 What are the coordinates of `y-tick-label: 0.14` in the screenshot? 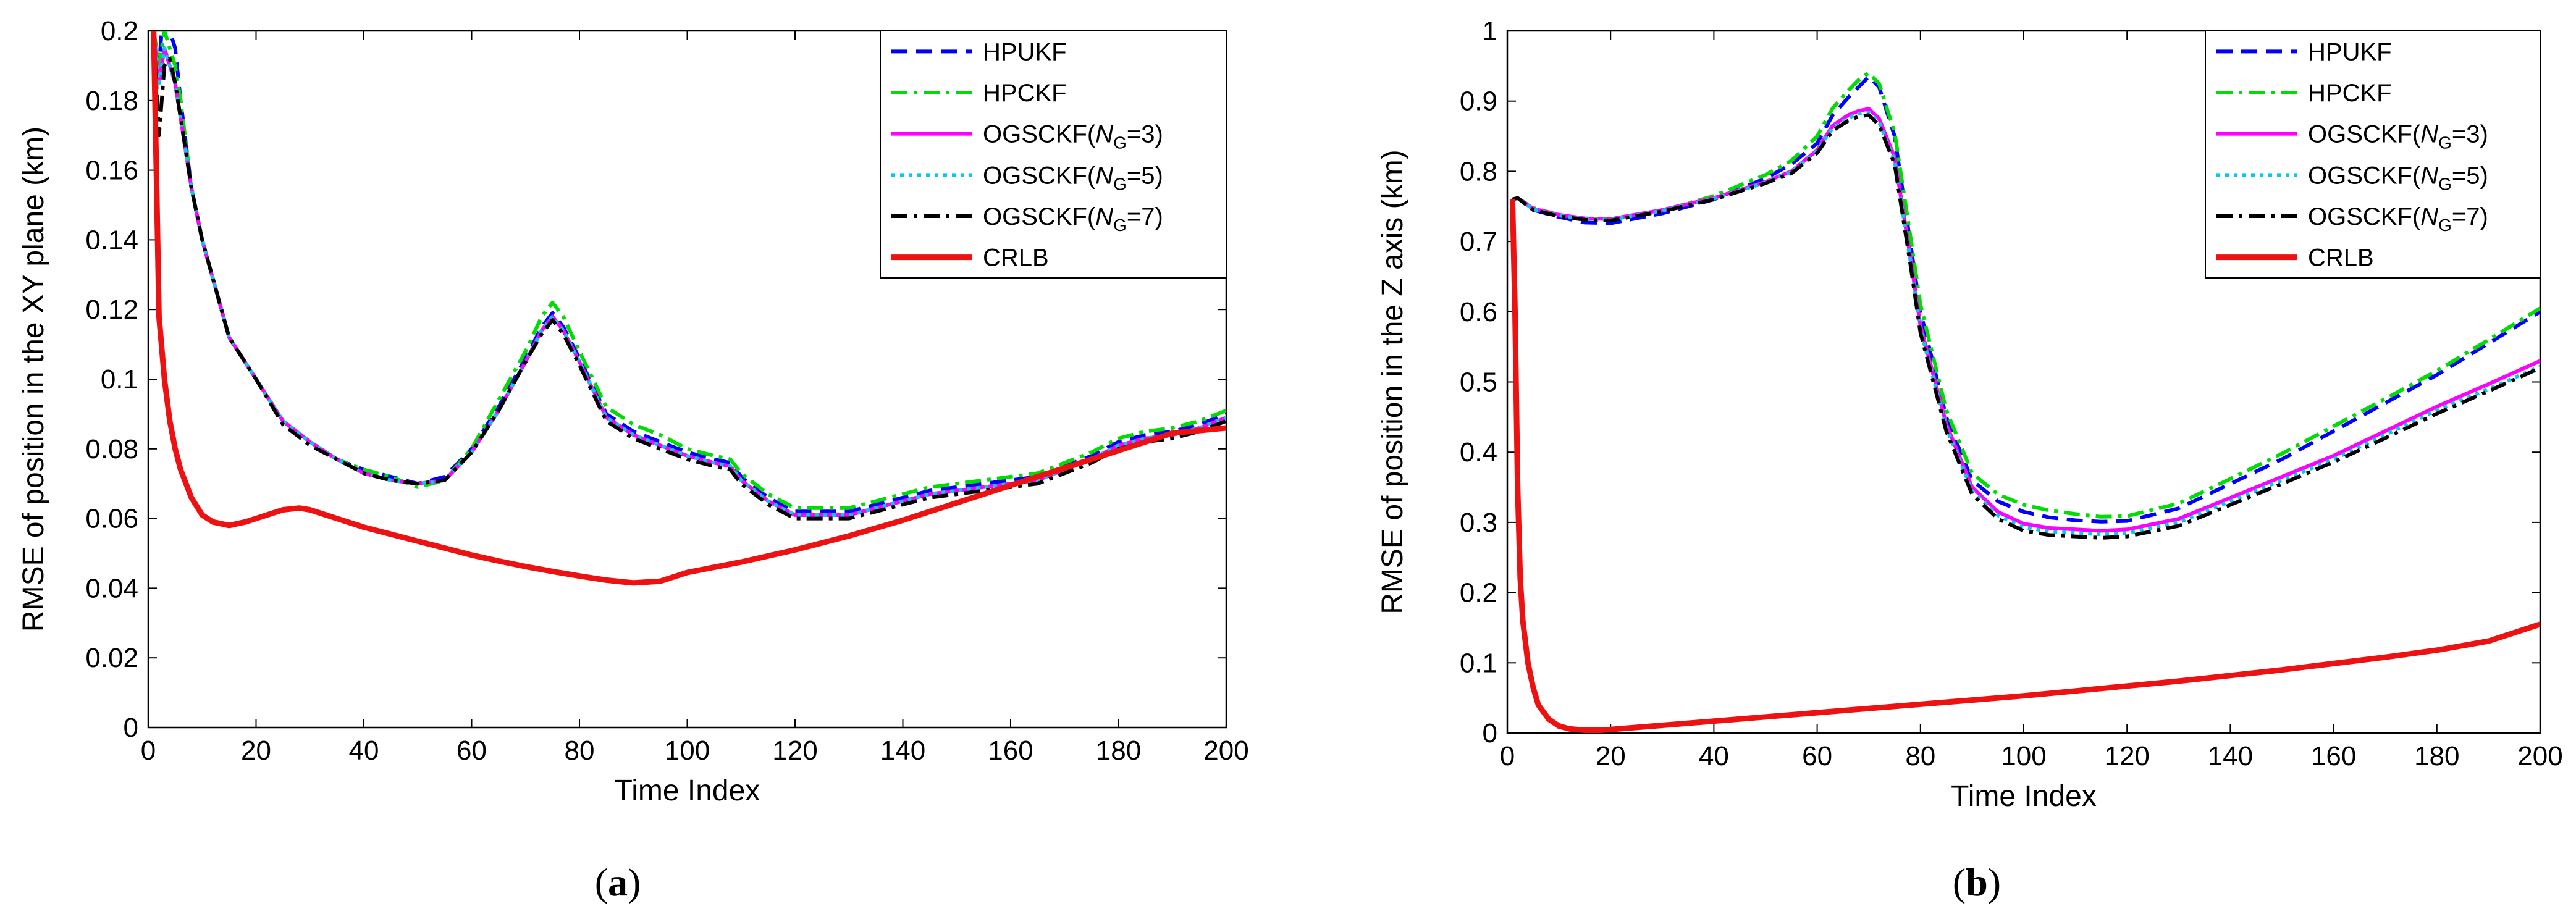 It's located at (111, 240).